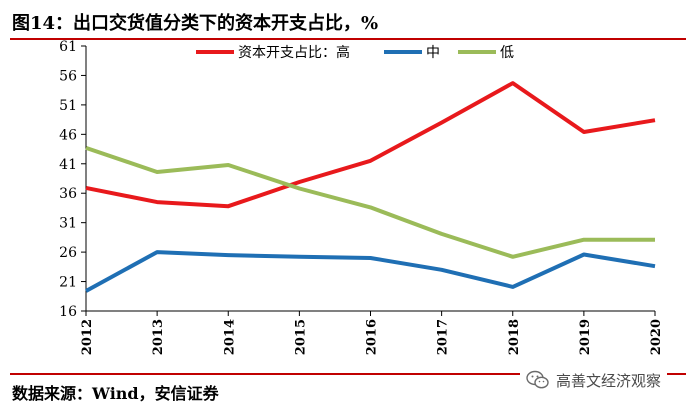 This screenshot has height=409, width=693. Describe the element at coordinates (609, 380) in the screenshot. I see `watermark-text: 高善文经济观察` at that location.